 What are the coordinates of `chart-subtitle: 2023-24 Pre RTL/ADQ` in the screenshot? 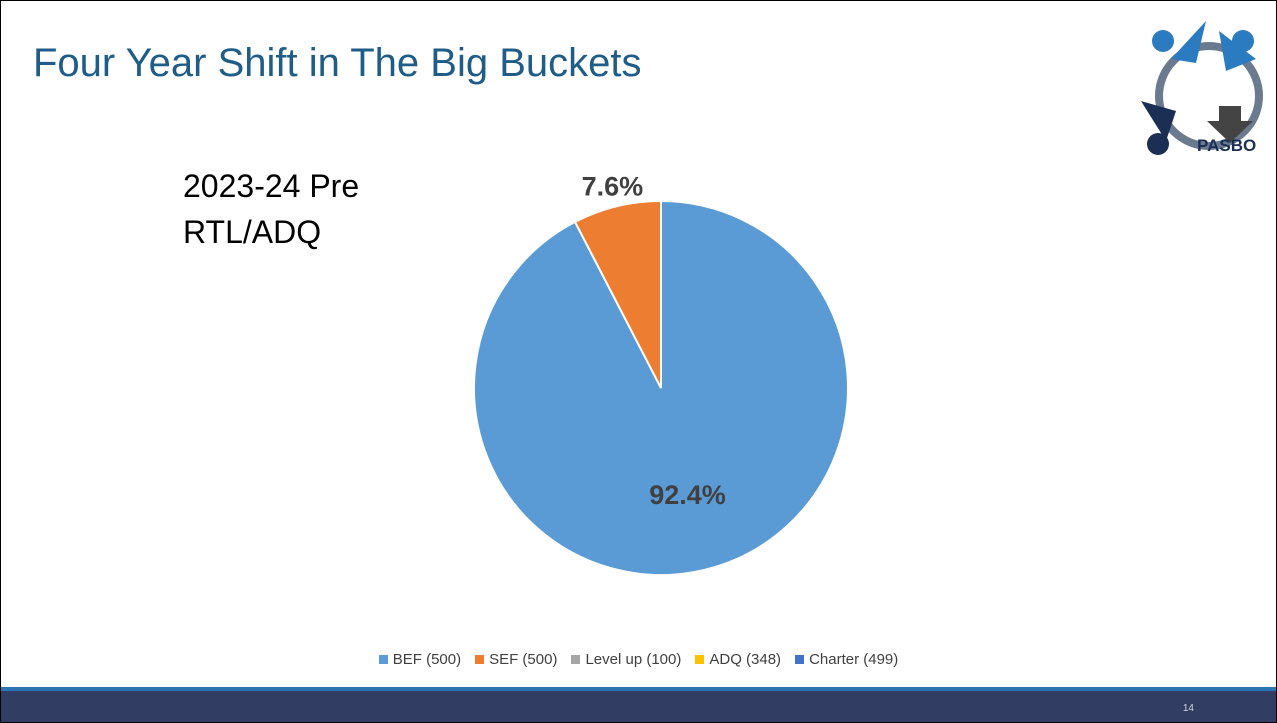 It's located at (271, 209).